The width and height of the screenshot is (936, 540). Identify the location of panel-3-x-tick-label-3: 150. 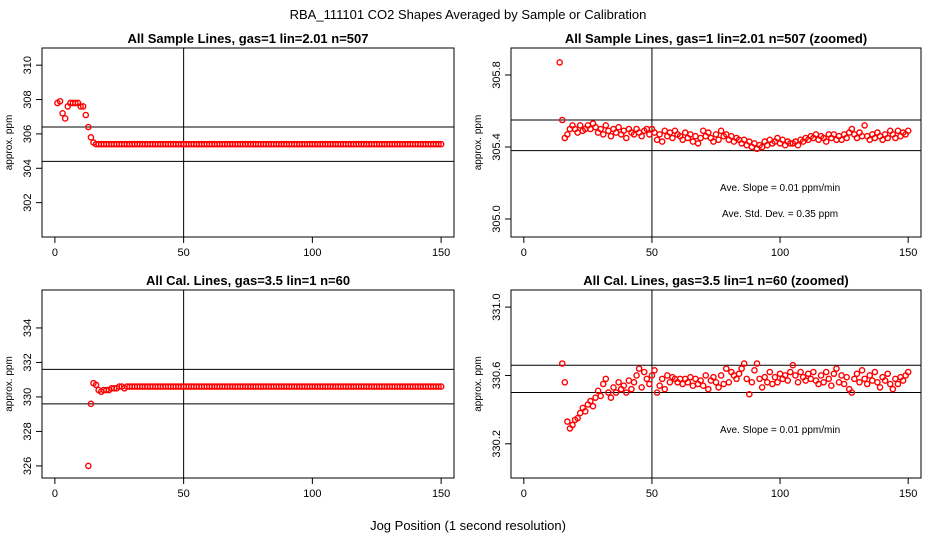
(441, 494).